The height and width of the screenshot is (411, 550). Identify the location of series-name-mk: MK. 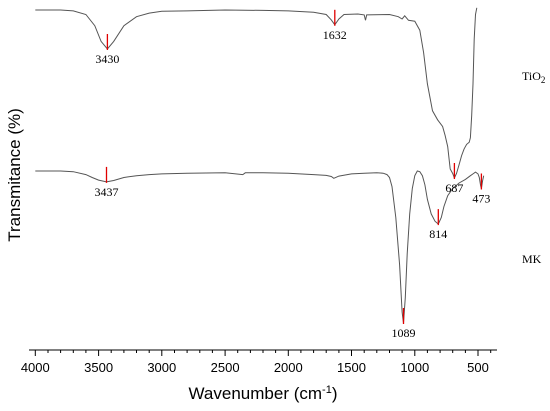
(532, 259).